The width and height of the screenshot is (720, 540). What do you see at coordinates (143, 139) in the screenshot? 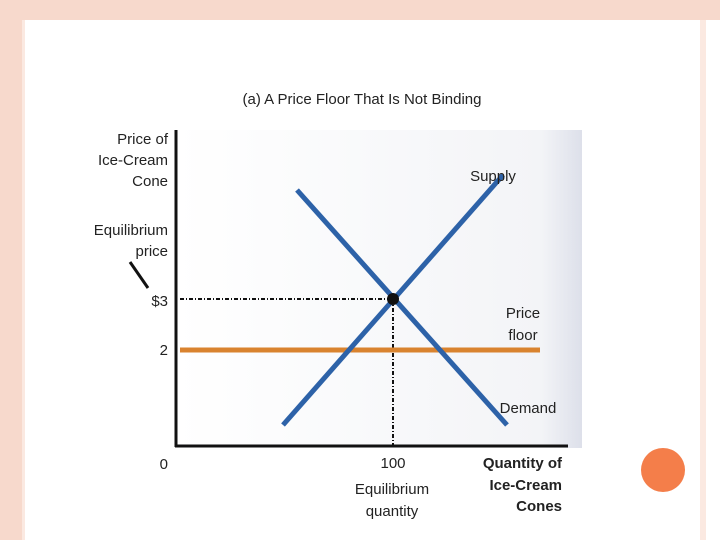
I see `y-axis-label: Price of` at bounding box center [143, 139].